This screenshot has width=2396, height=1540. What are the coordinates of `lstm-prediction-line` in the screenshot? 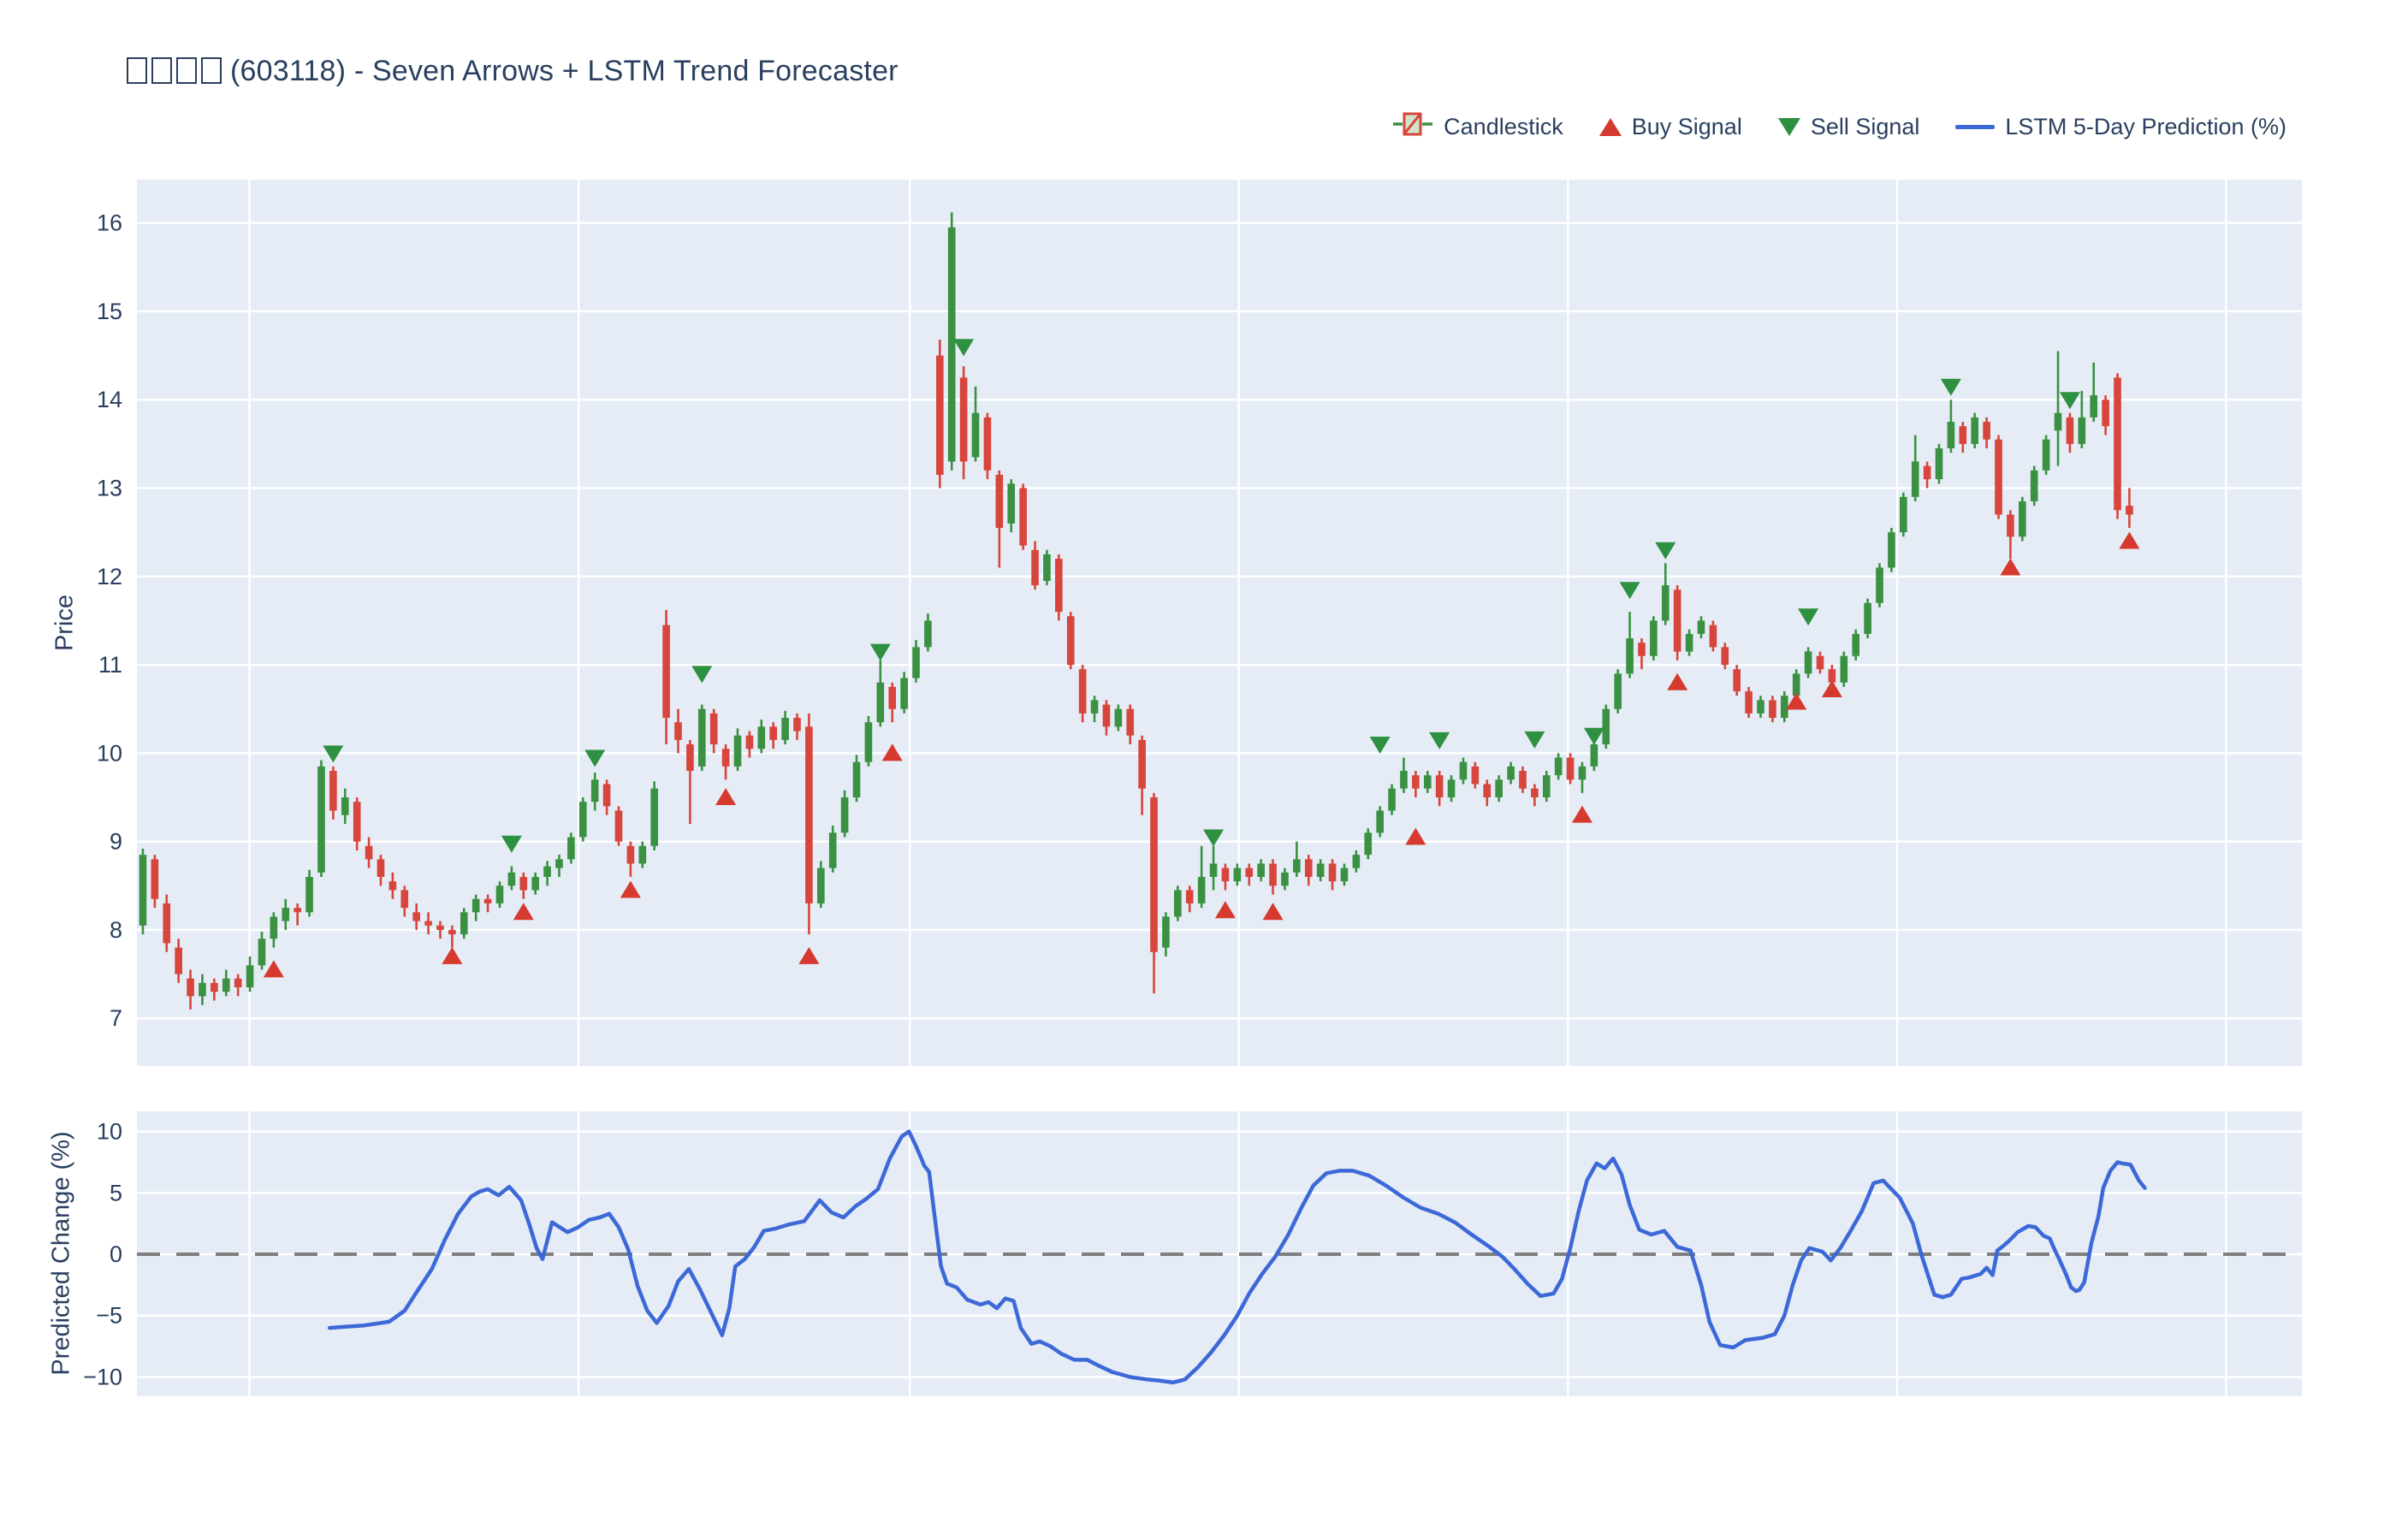 It's located at (1237, 1257).